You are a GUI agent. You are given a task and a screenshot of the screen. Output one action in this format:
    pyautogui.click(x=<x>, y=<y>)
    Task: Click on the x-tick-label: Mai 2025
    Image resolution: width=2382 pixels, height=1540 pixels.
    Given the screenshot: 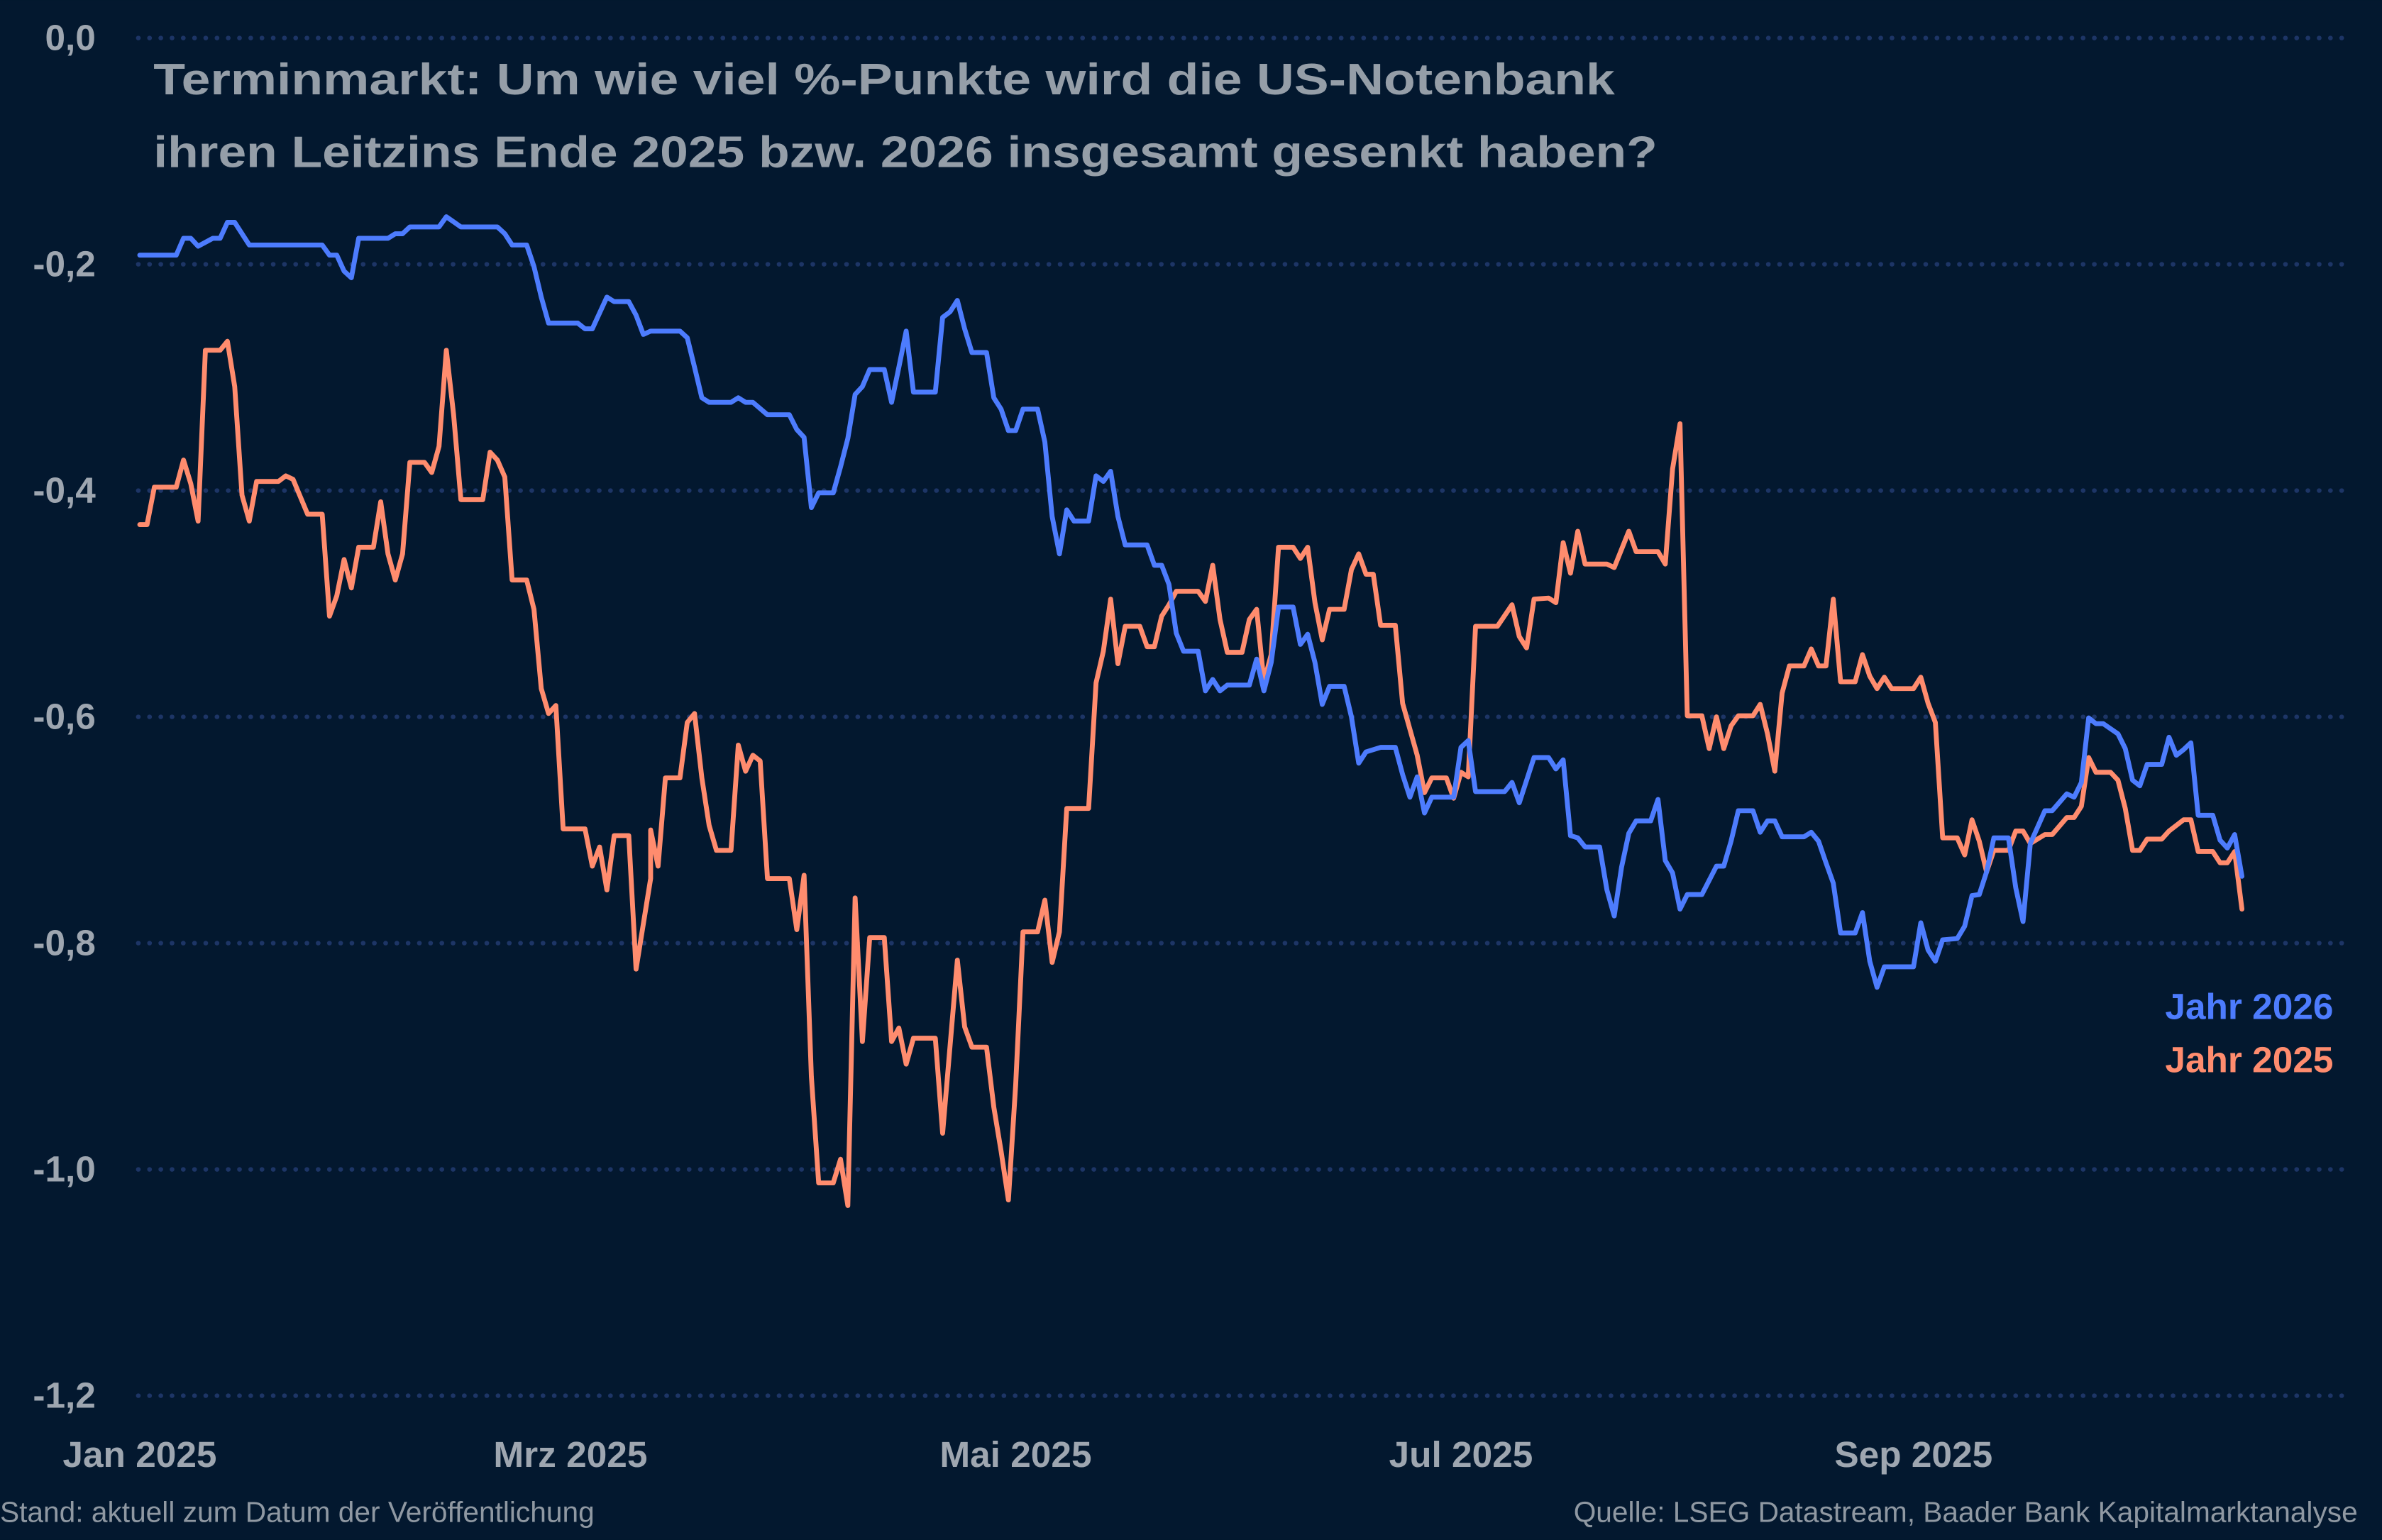 What is the action you would take?
    pyautogui.click(x=1015, y=1454)
    